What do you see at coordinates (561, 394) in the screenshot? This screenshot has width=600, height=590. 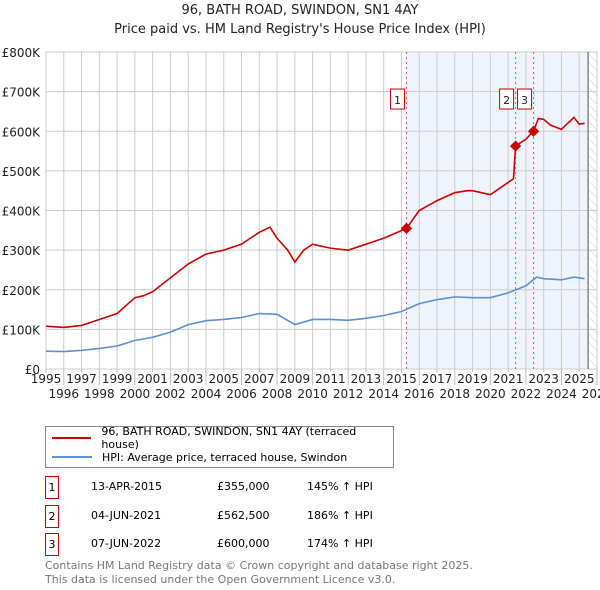 I see `x-tick-label: 2024` at bounding box center [561, 394].